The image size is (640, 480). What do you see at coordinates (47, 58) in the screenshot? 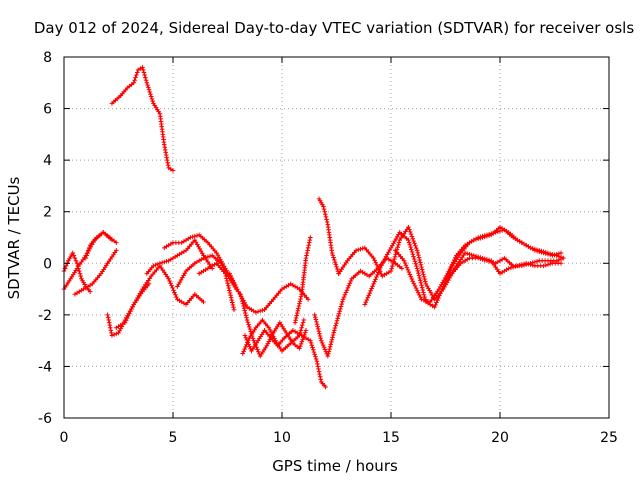
I see `y-tick-label: 8` at bounding box center [47, 58].